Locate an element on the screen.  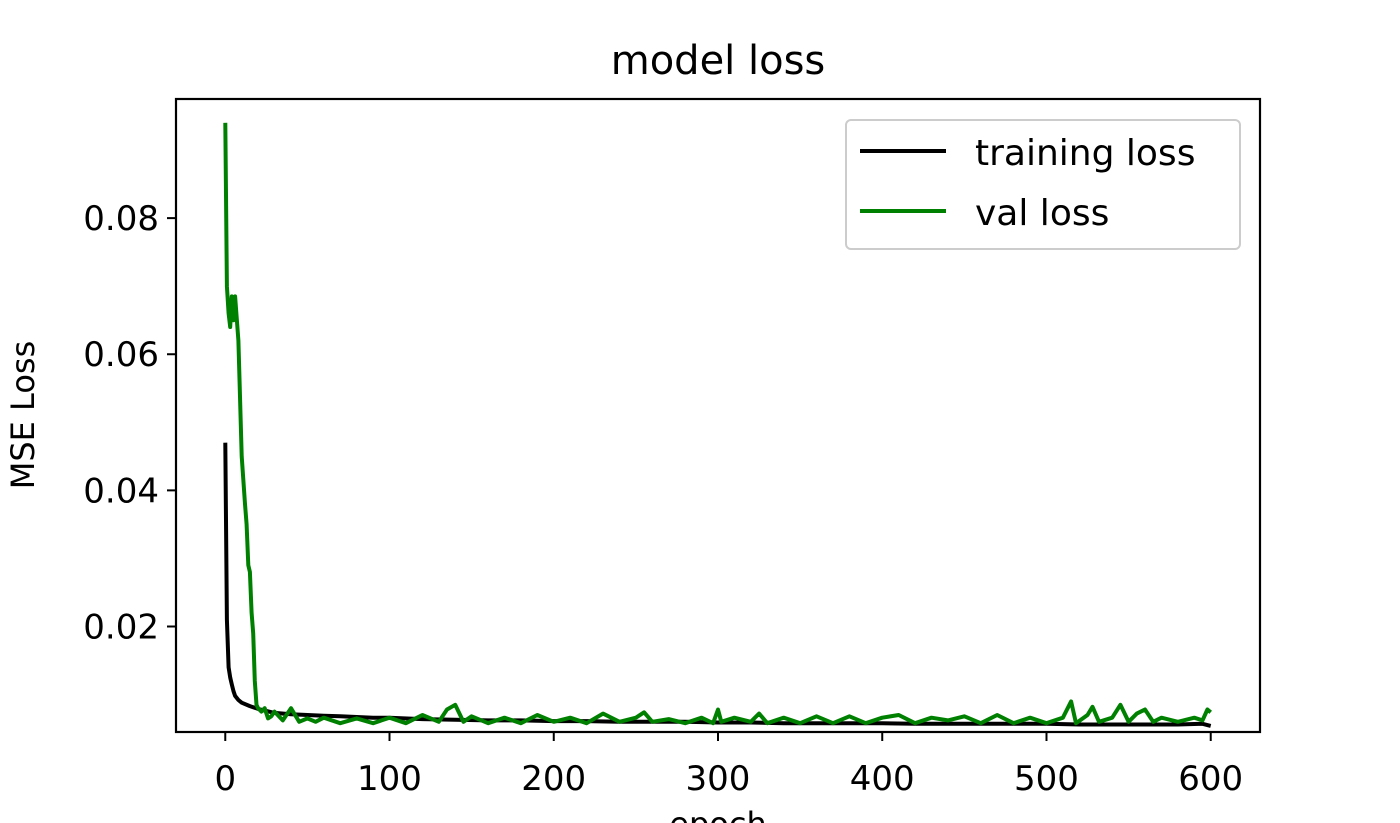
y-tick-label: 0.06 is located at coordinates (121, 355).